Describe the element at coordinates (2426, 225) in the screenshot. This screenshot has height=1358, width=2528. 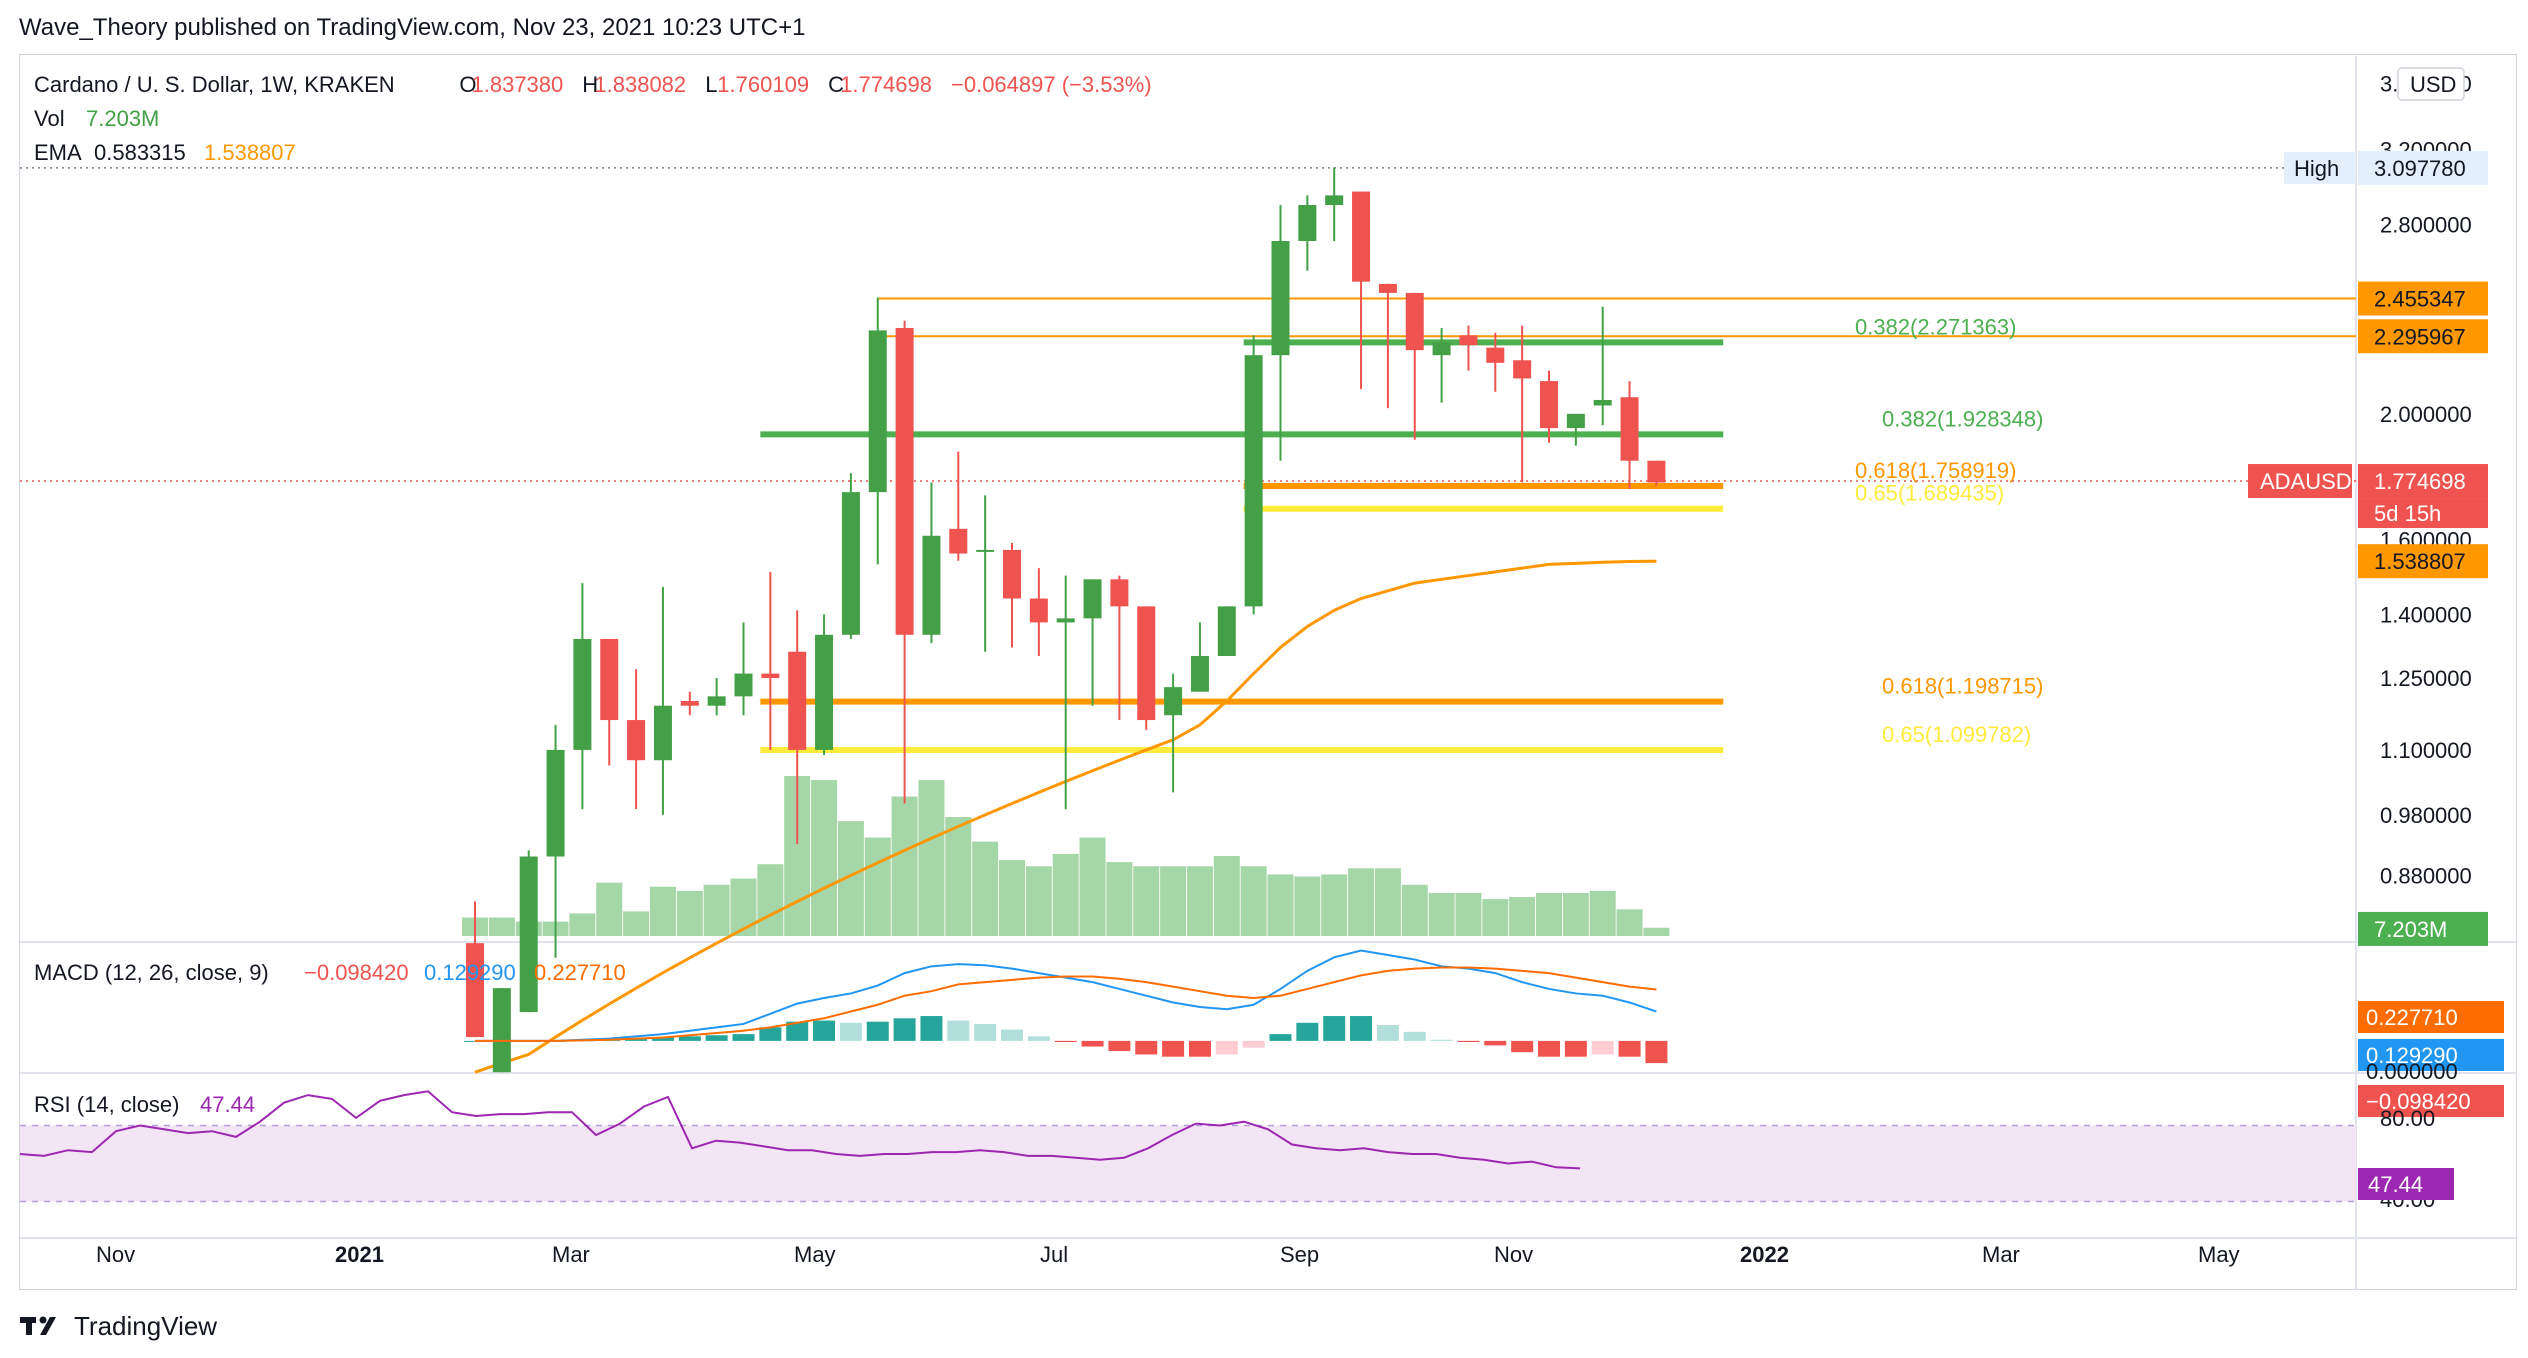
I see `price-tick-label: 2.800000` at that location.